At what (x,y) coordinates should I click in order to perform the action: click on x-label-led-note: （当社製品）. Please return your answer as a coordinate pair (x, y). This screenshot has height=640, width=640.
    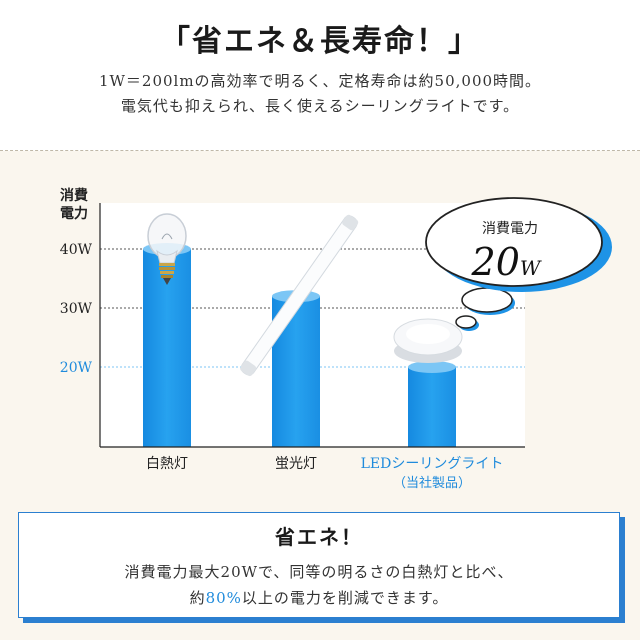
    Looking at the image, I should click on (432, 483).